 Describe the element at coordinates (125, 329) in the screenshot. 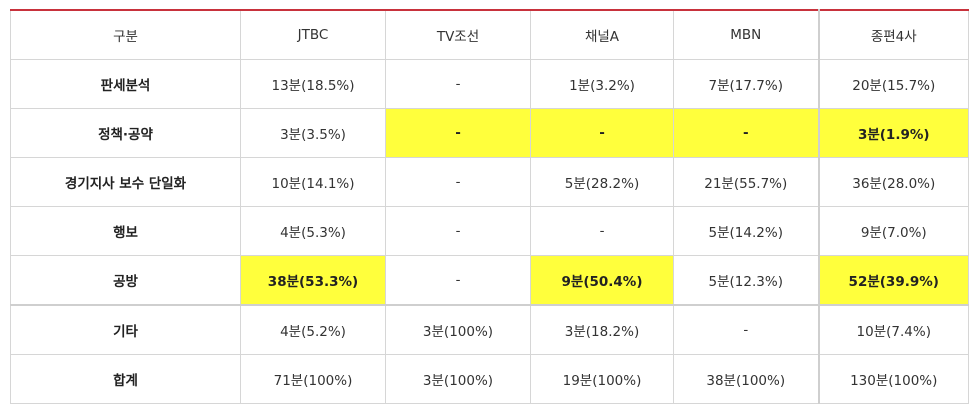

I see `row-label: 기타` at that location.